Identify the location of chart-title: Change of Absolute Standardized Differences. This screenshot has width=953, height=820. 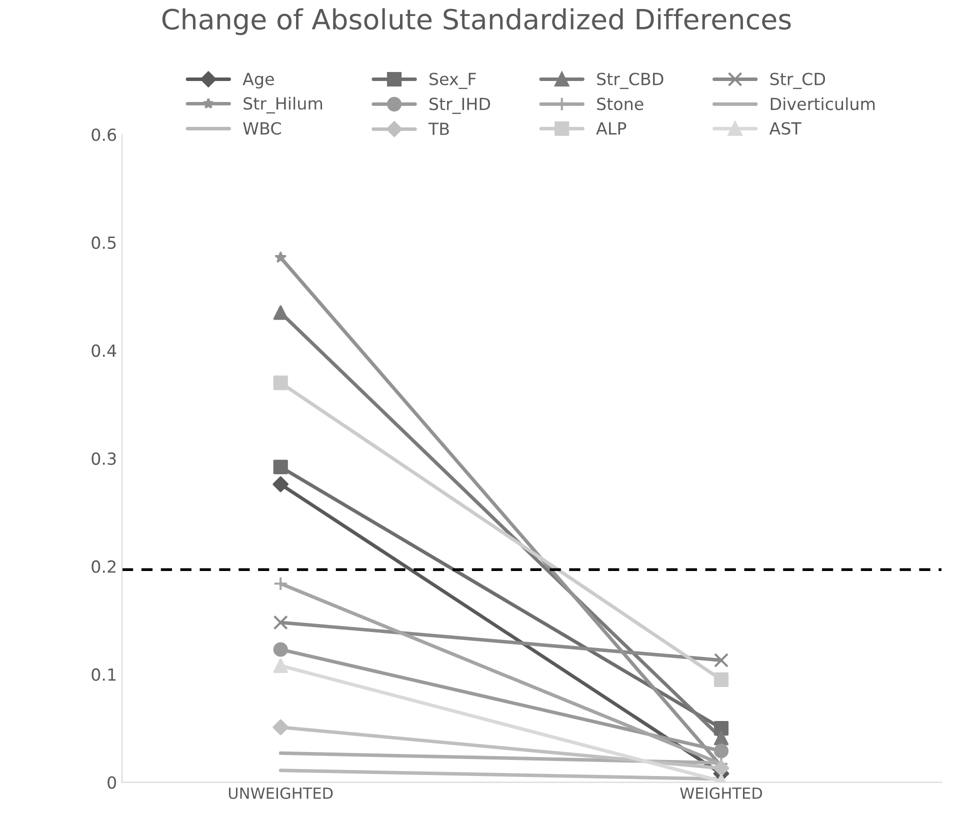
(476, 22).